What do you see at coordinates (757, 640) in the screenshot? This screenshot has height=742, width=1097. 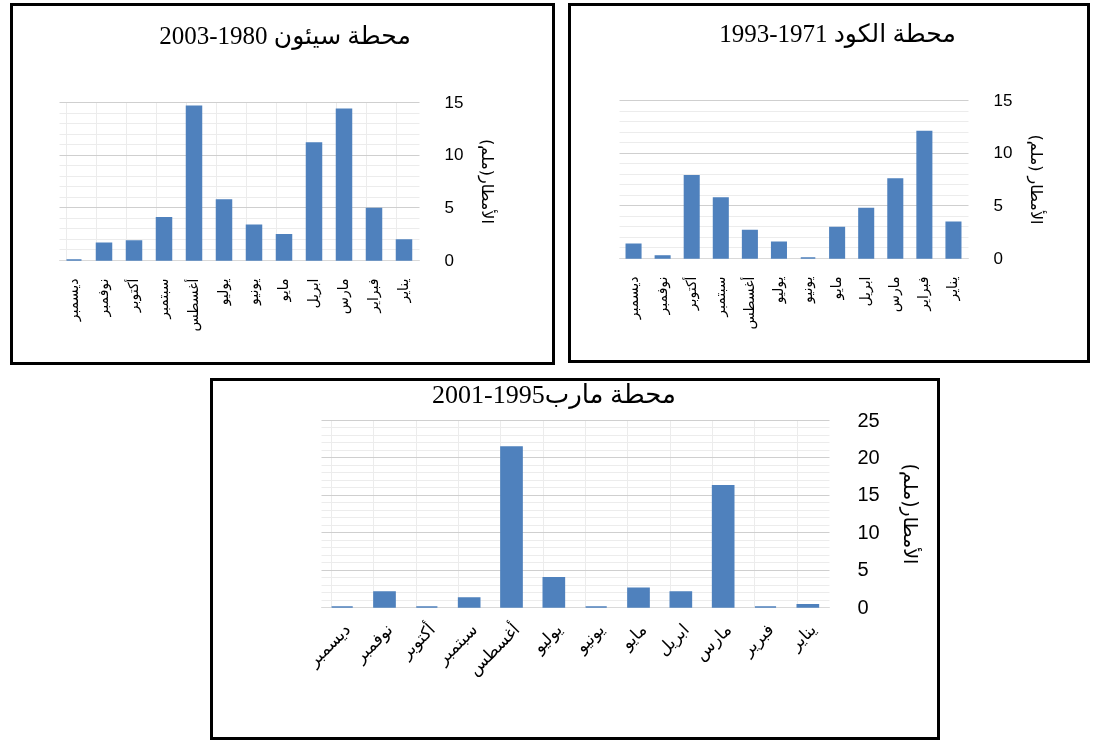 I see `x-tick-label: فبرير` at bounding box center [757, 640].